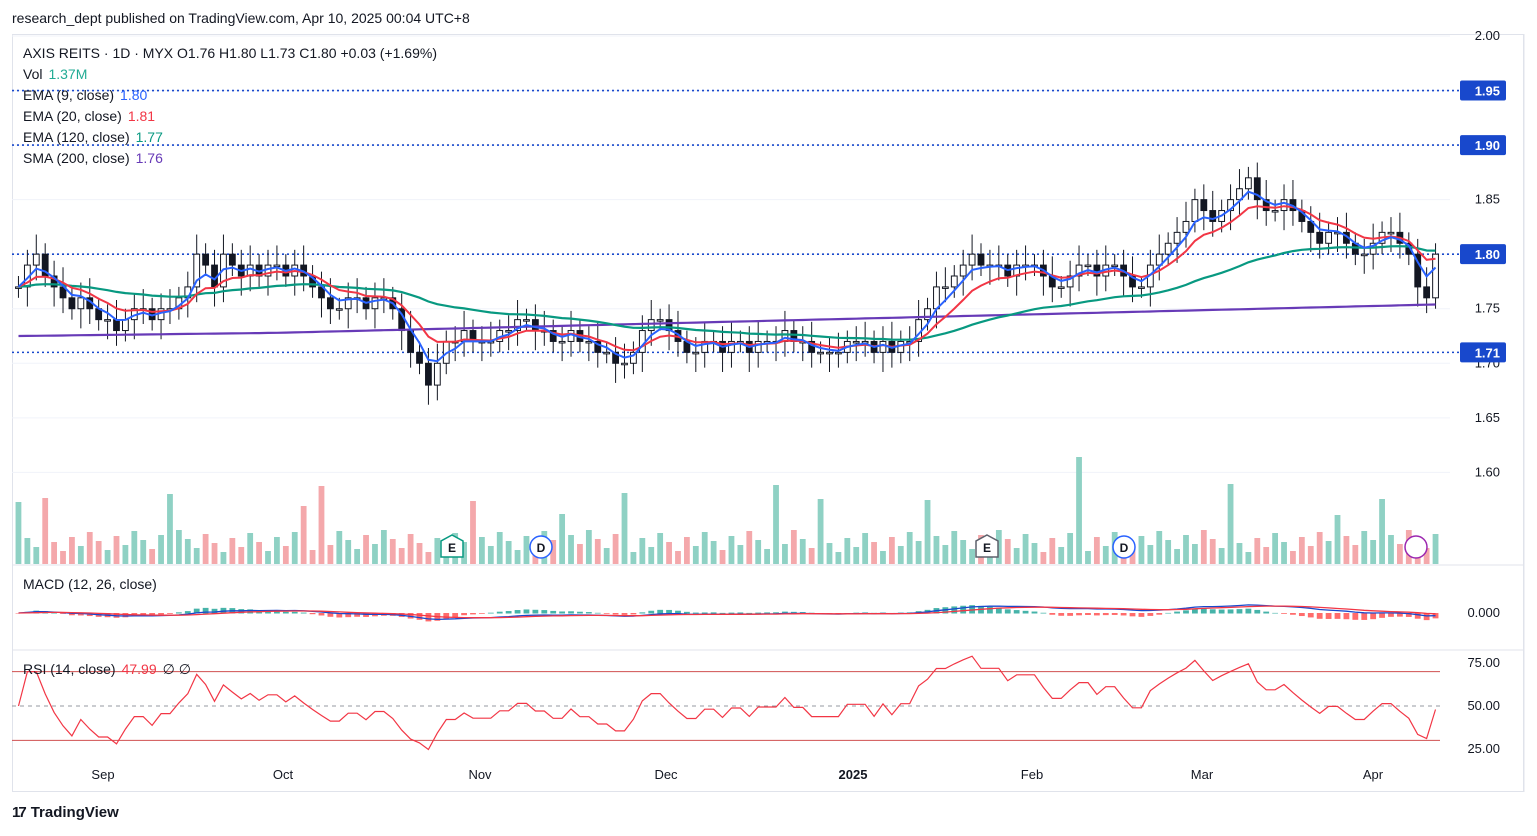  Describe the element at coordinates (93, 137) in the screenshot. I see `ema120-legend: EMA (120, close) 1.77` at that location.